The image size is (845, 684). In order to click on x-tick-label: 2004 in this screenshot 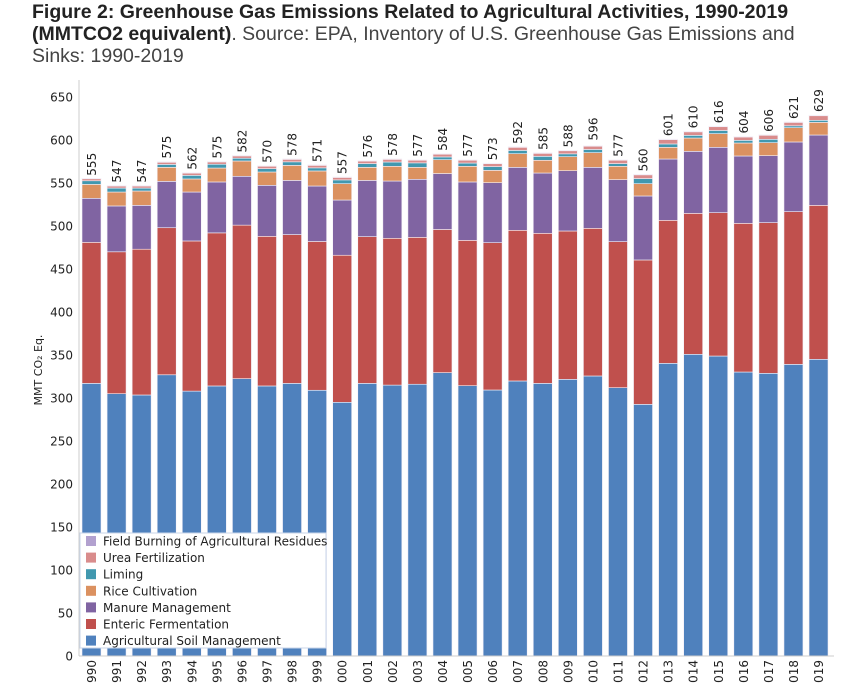, I will do `click(443, 672)`.